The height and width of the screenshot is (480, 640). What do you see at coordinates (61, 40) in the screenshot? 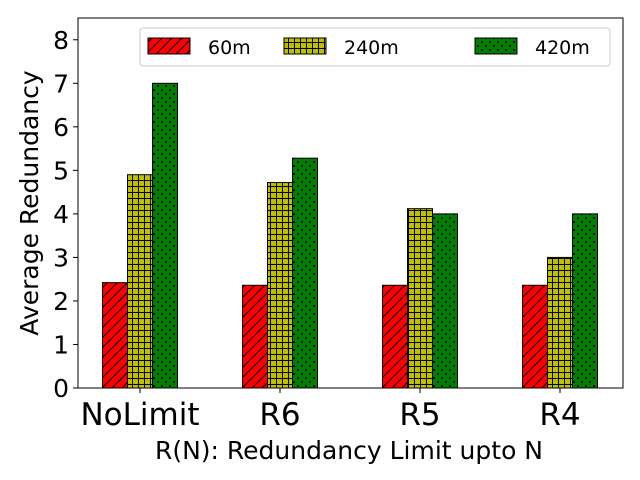
I see `y-tick-label: 8` at bounding box center [61, 40].